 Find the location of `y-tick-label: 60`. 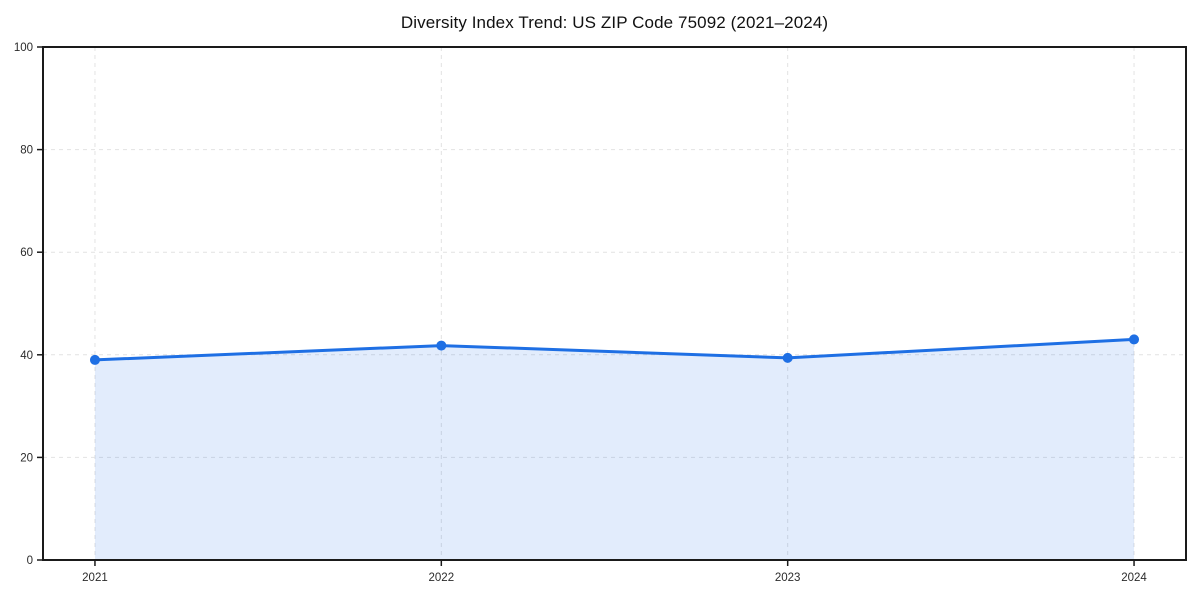

y-tick-label: 60 is located at coordinates (26, 253).